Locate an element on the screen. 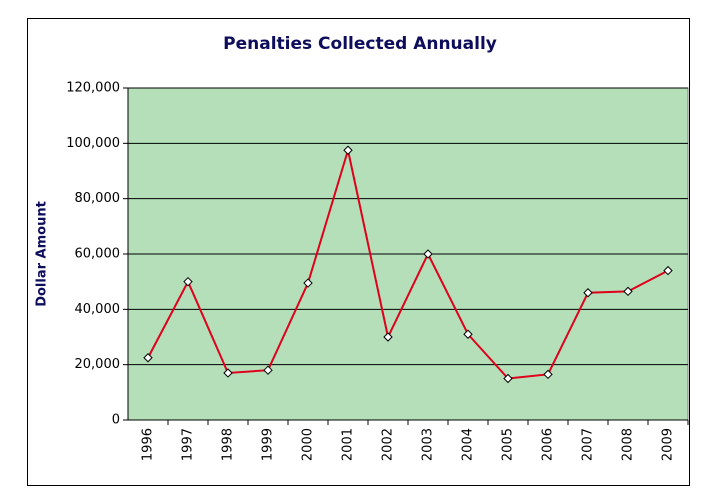 The image size is (717, 491). y-axis-label: Dollar Amount is located at coordinates (42, 254).